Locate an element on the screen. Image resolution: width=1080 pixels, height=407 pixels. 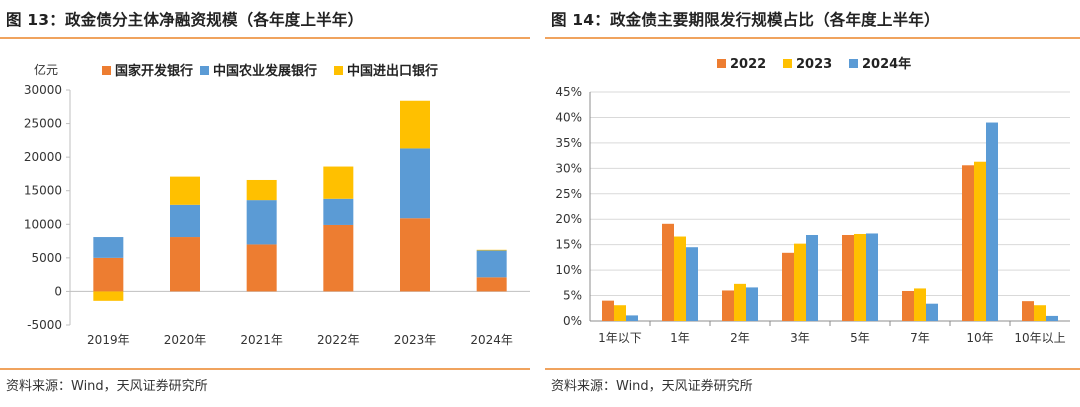
right-source-note: 资料来源：Wind，天风证券研究所 is located at coordinates (652, 386).